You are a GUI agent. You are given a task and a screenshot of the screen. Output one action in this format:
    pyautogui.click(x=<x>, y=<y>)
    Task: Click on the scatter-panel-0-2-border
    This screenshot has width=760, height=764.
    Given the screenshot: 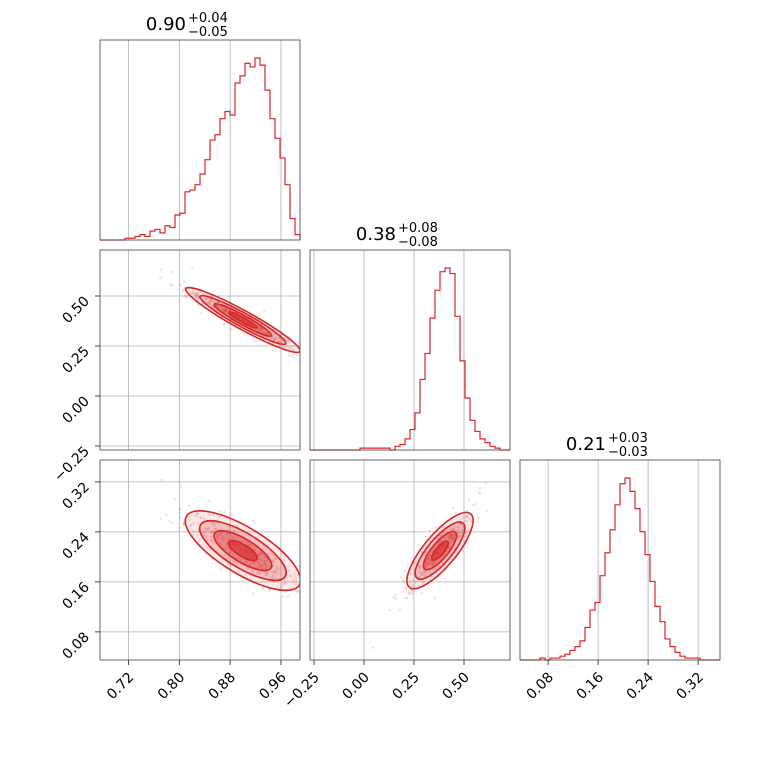 What is the action you would take?
    pyautogui.click(x=200, y=560)
    